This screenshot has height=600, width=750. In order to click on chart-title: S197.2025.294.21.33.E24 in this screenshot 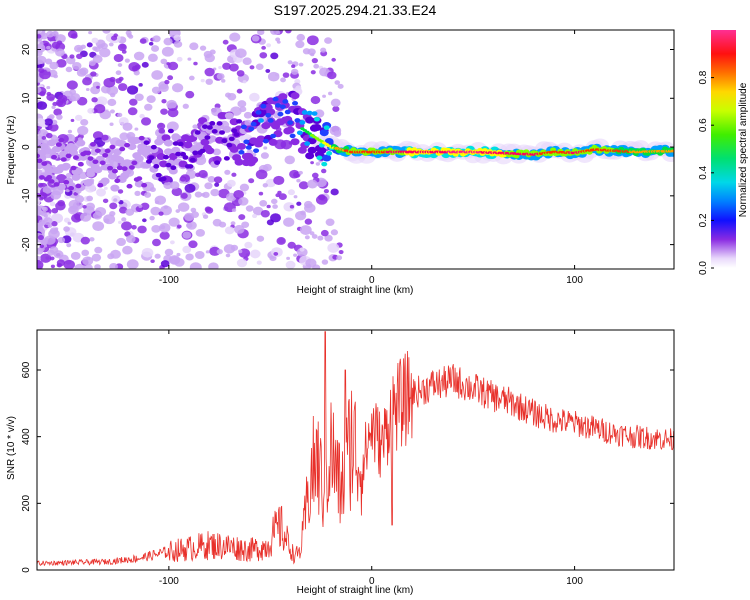, I will do `click(355, 10)`.